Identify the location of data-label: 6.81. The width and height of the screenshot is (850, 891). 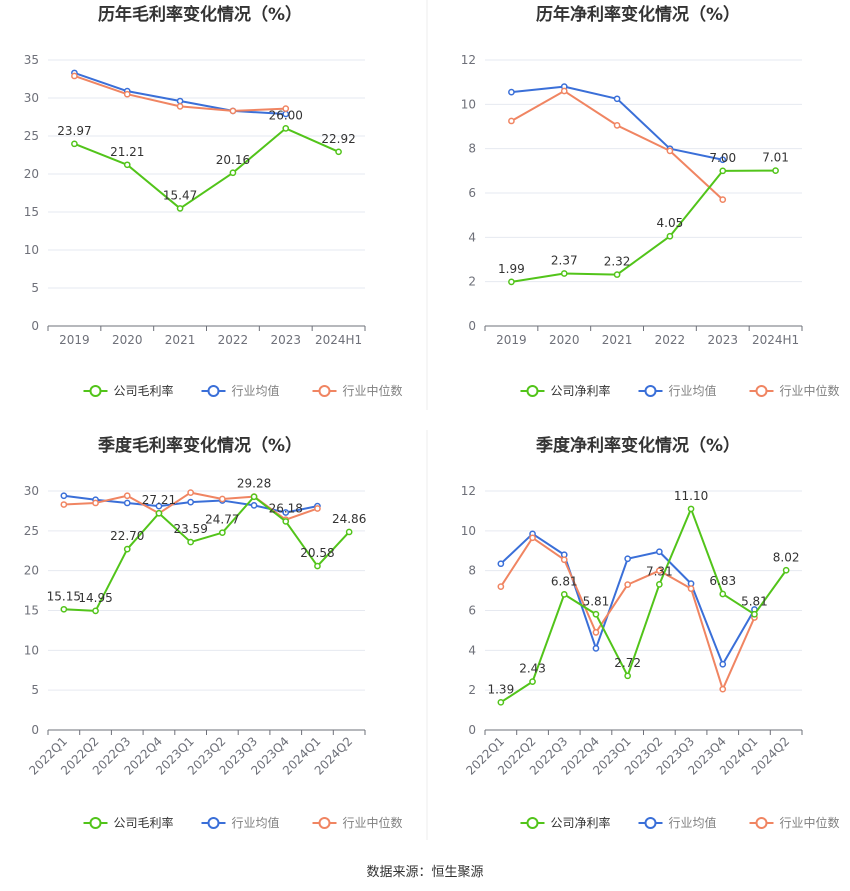
(564, 581).